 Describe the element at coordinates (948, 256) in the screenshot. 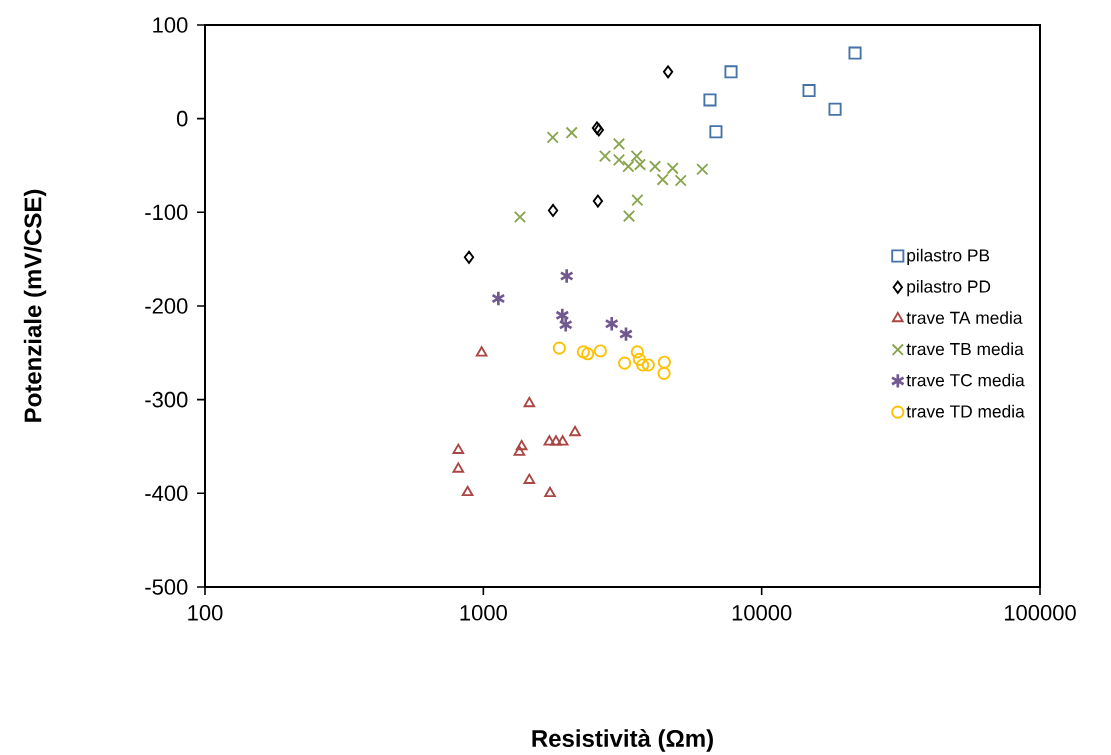

I see `legend-label: pilastro PB` at that location.